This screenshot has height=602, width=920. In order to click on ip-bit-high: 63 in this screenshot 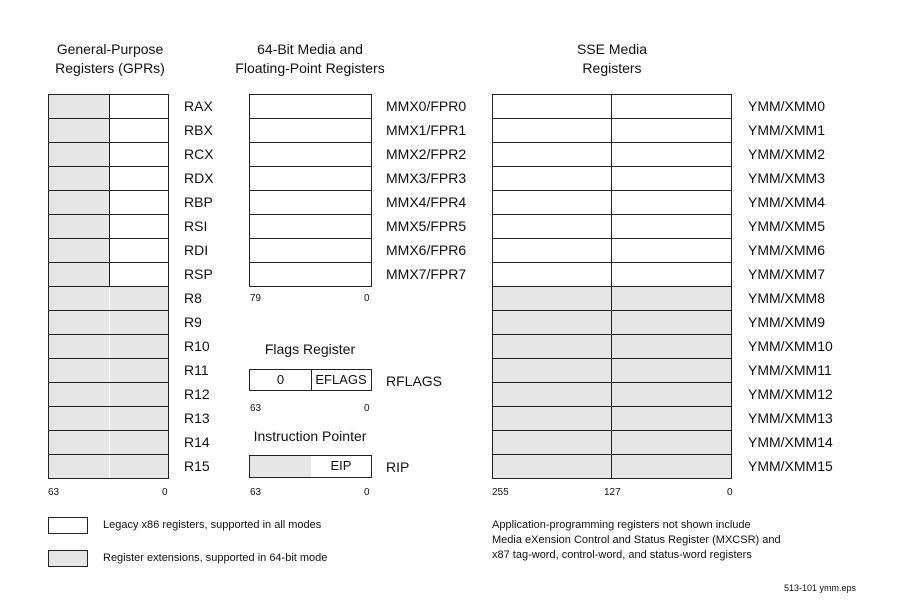, I will do `click(256, 492)`.